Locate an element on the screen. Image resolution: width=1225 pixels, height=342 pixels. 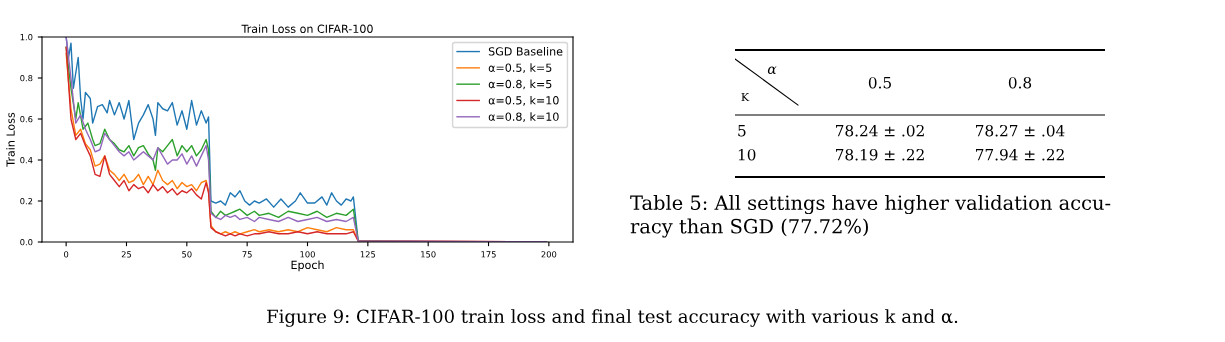
text: 78.24 ± .02 is located at coordinates (880, 130).